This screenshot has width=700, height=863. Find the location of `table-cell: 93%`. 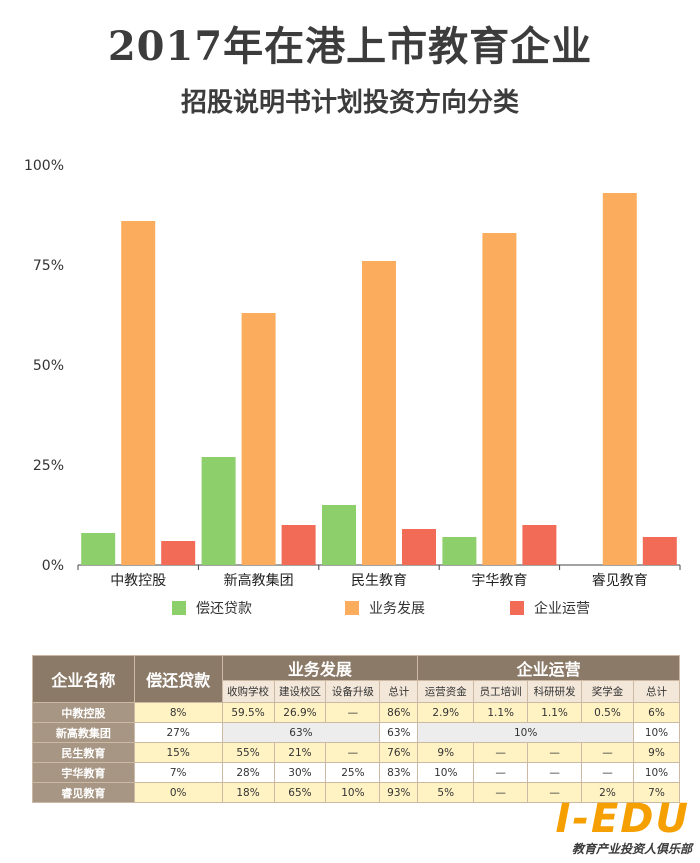

table-cell: 93% is located at coordinates (399, 792).